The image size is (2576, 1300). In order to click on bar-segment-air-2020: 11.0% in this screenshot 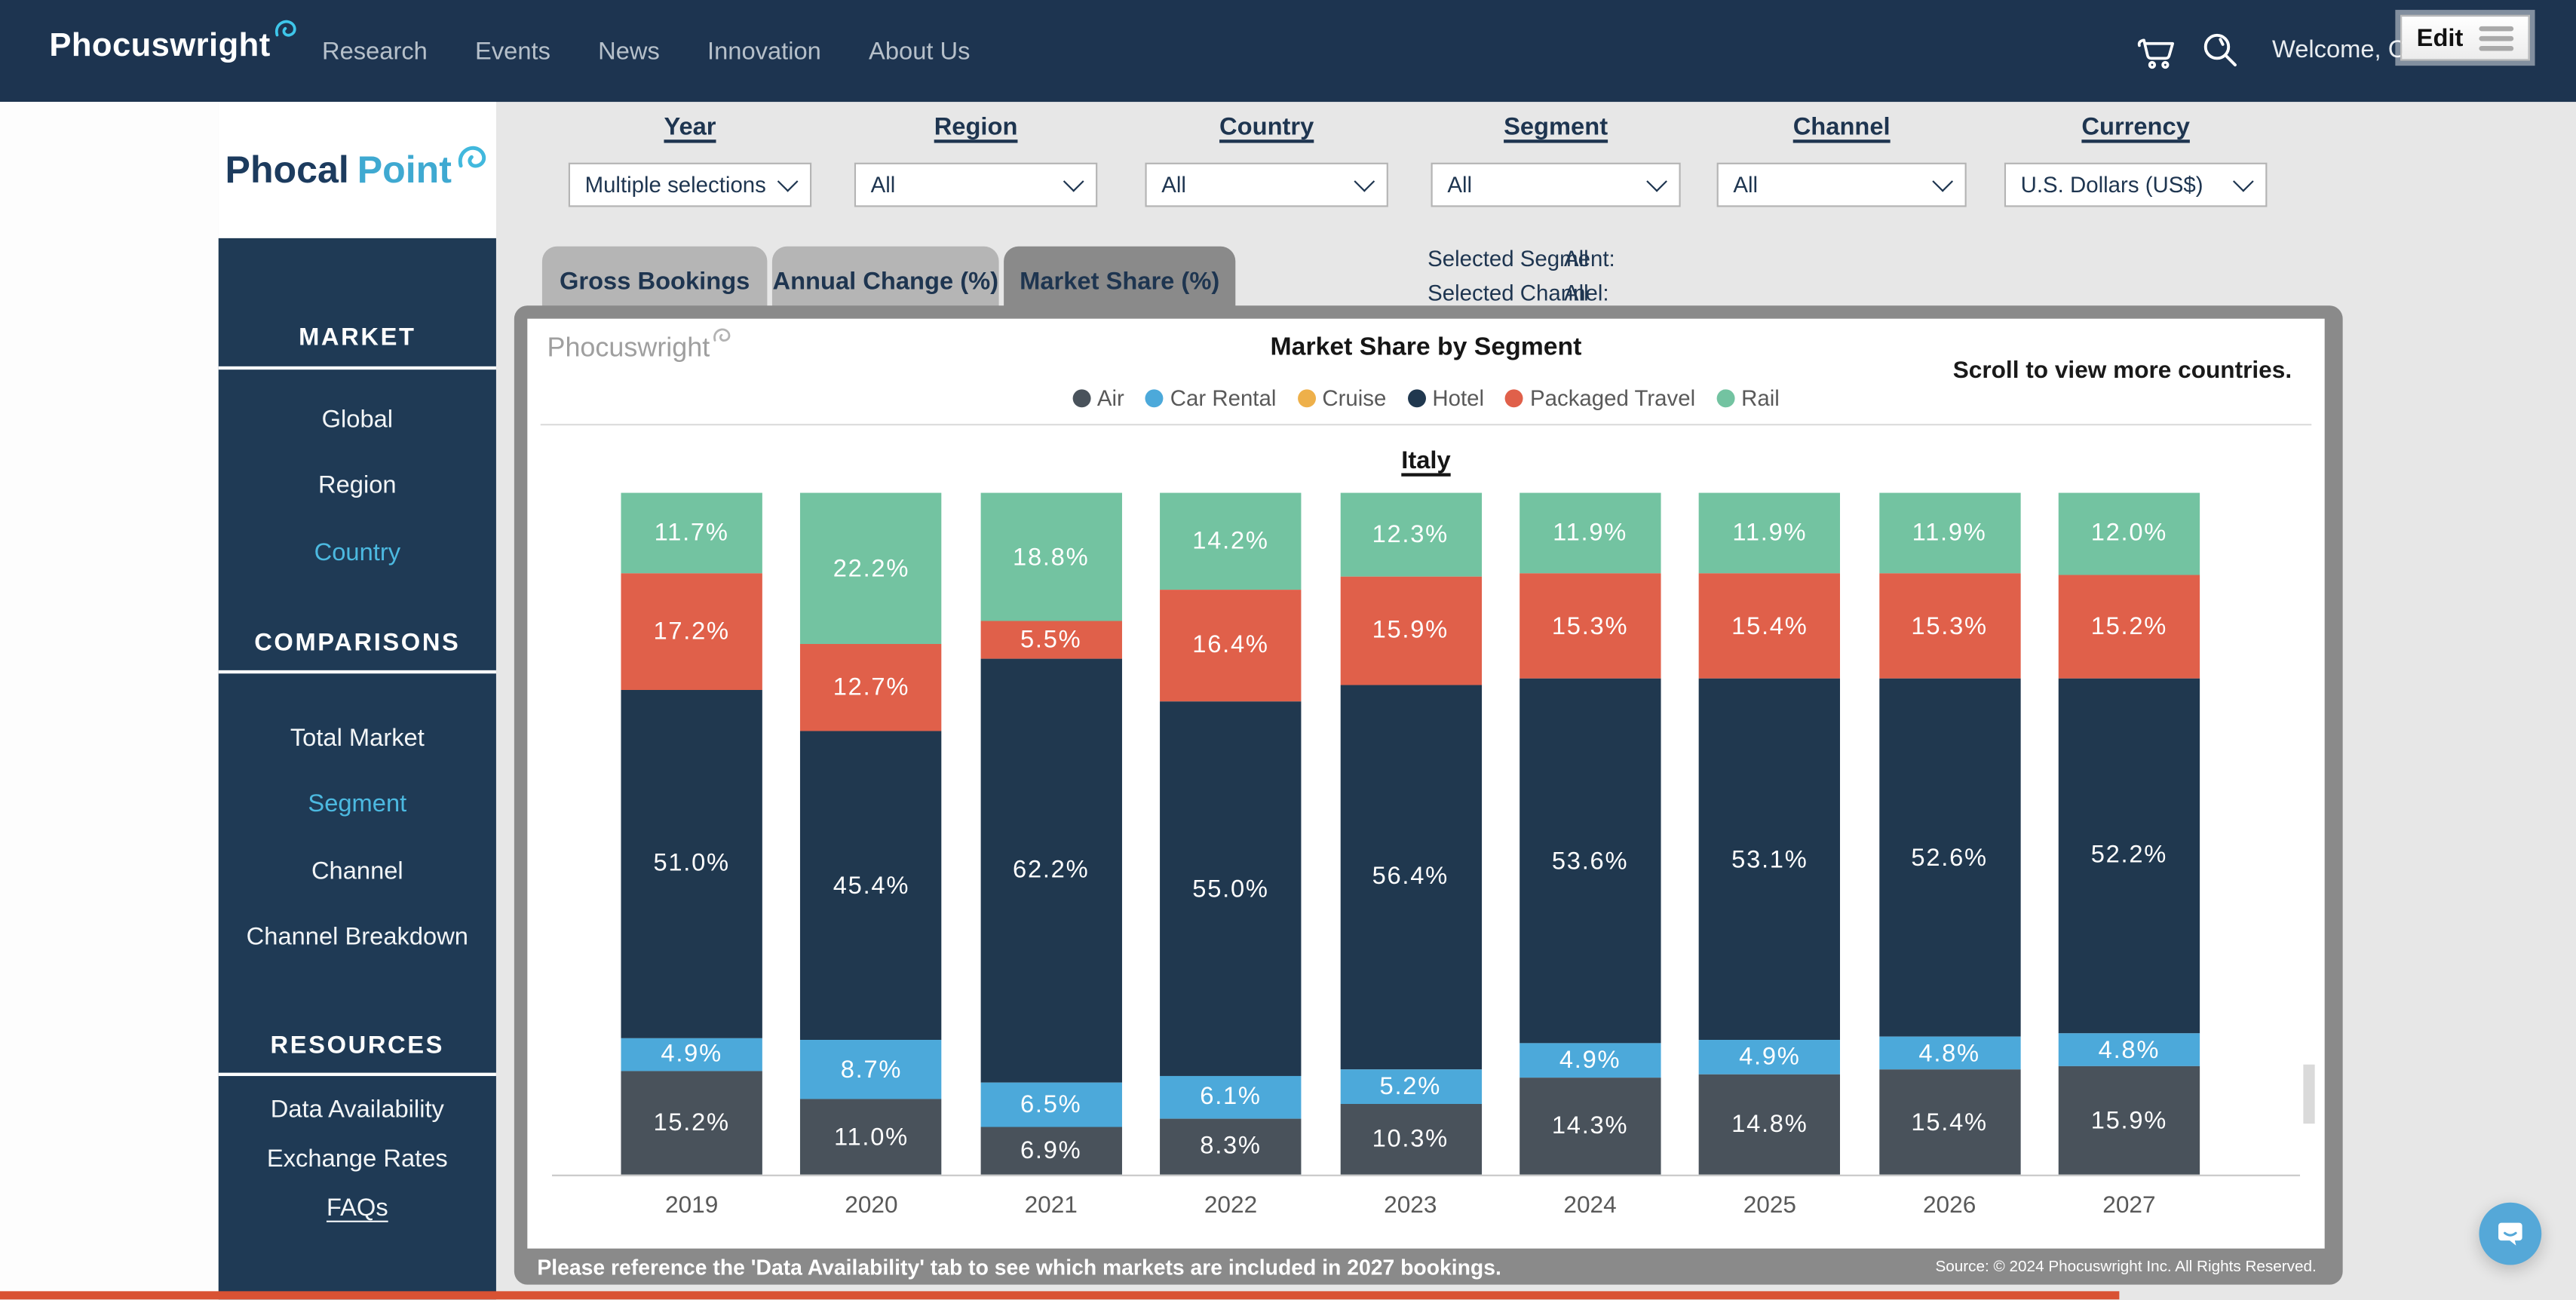, I will do `click(871, 1137)`.